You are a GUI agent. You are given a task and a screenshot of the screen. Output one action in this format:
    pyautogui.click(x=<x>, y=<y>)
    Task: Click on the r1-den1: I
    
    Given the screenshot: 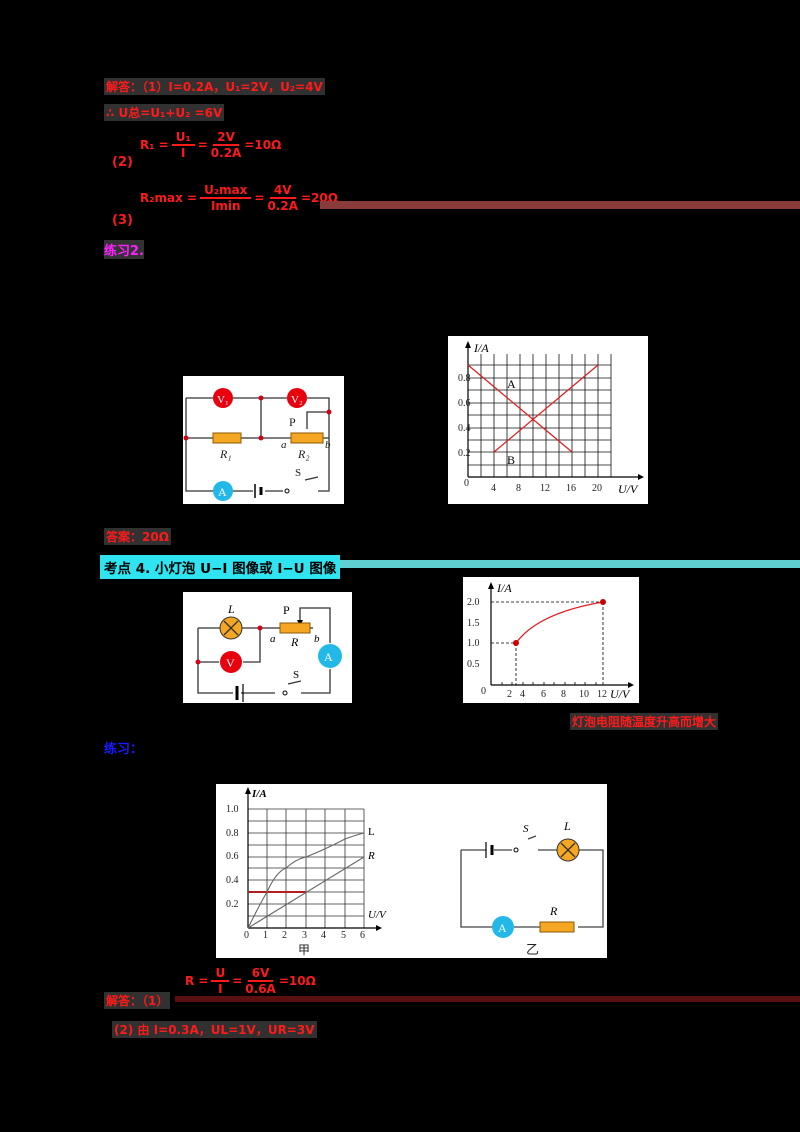 What is the action you would take?
    pyautogui.click(x=183, y=153)
    